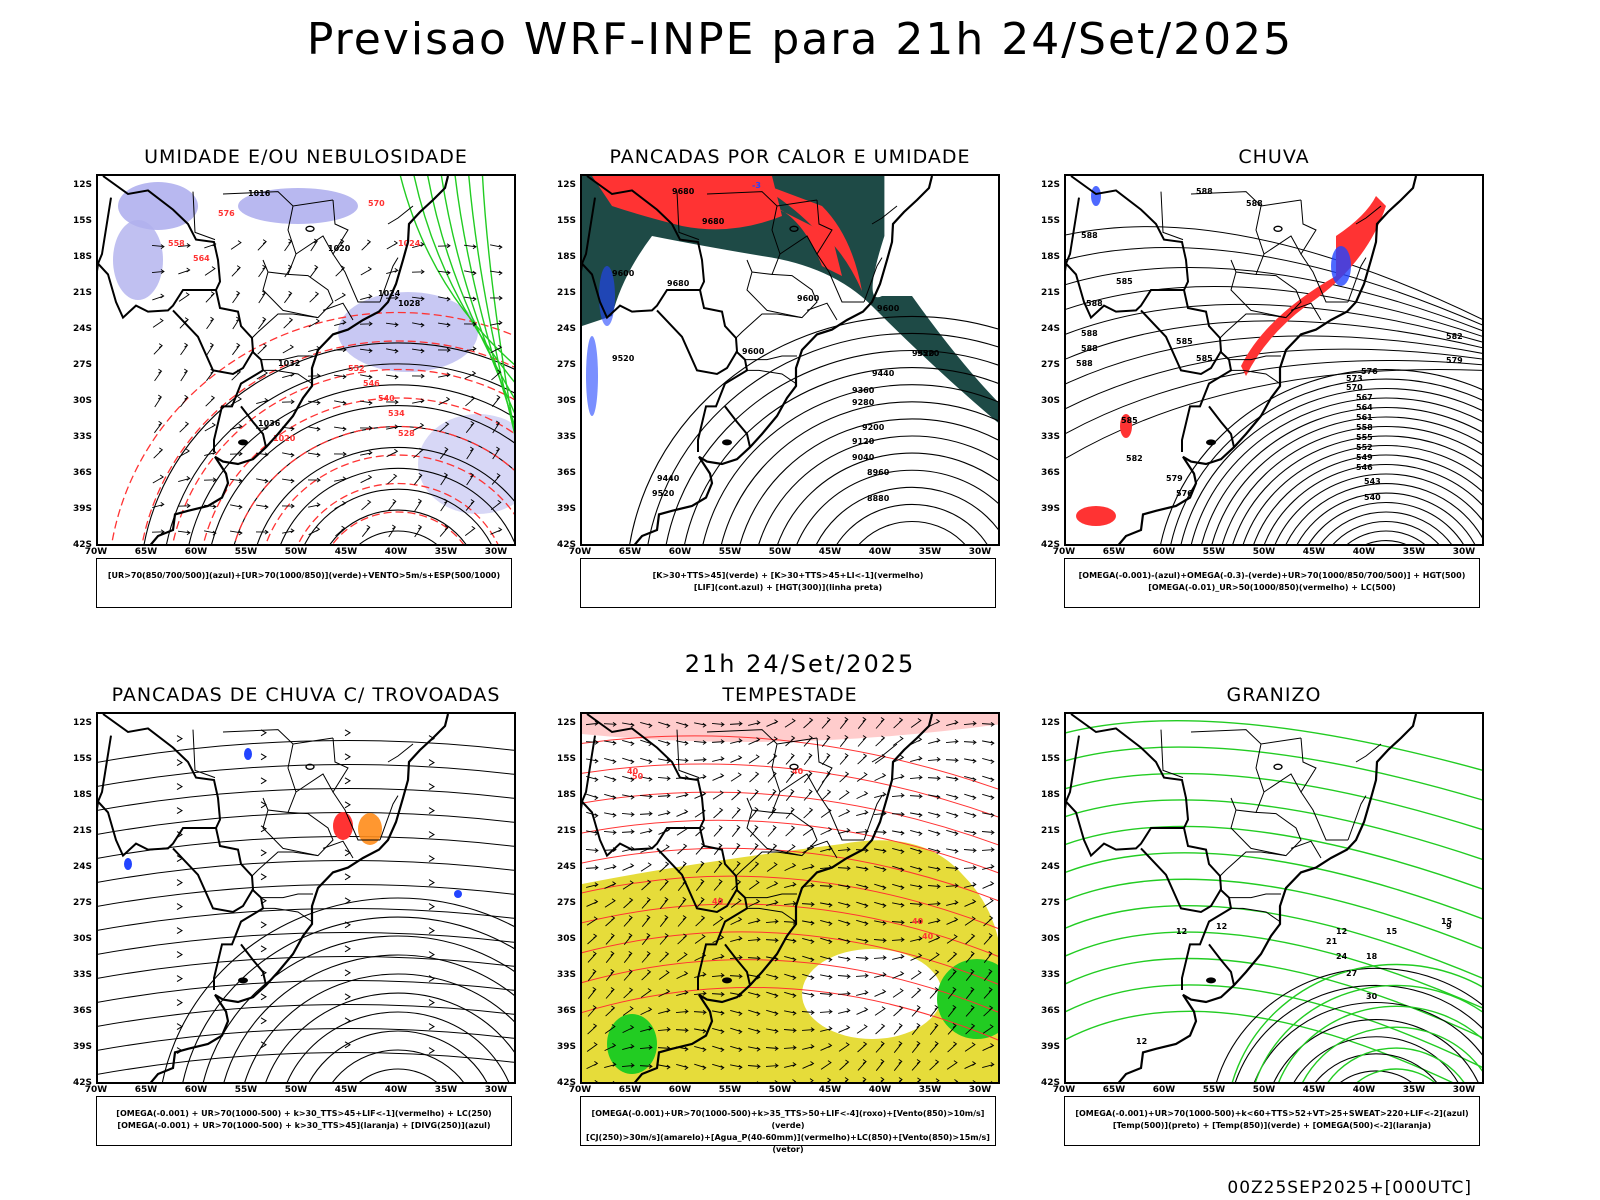 This screenshot has width=1600, height=1200. What do you see at coordinates (1341, 266) in the screenshot?
I see `omega-shade` at bounding box center [1341, 266].